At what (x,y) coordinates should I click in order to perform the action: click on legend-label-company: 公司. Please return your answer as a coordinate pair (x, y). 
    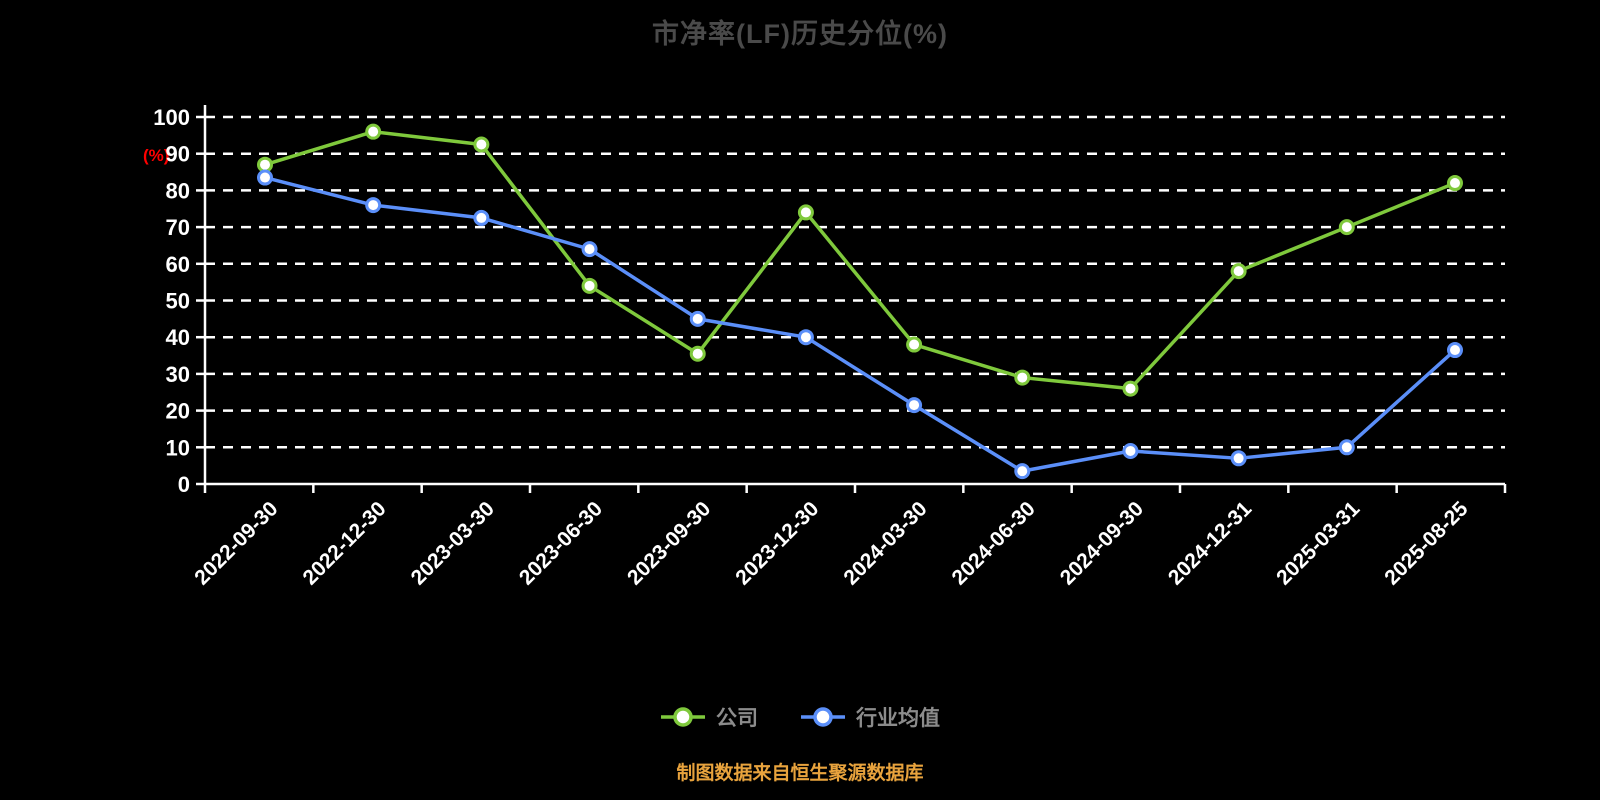
    Looking at the image, I should click on (737, 718).